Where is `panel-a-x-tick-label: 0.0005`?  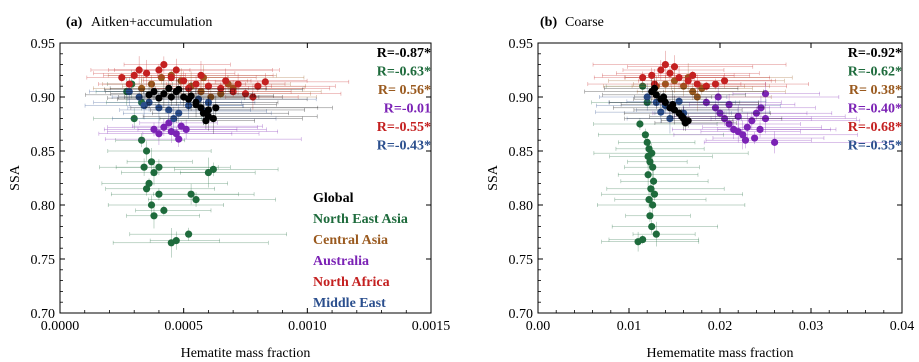
panel-a-x-tick-label: 0.0005 is located at coordinates (183, 326).